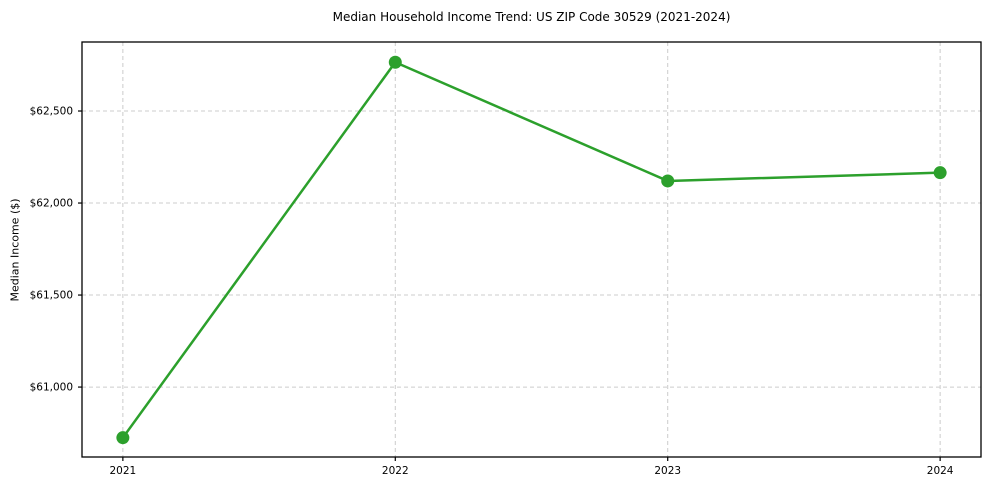  Describe the element at coordinates (395, 471) in the screenshot. I see `x-tick-label: 2022` at that location.